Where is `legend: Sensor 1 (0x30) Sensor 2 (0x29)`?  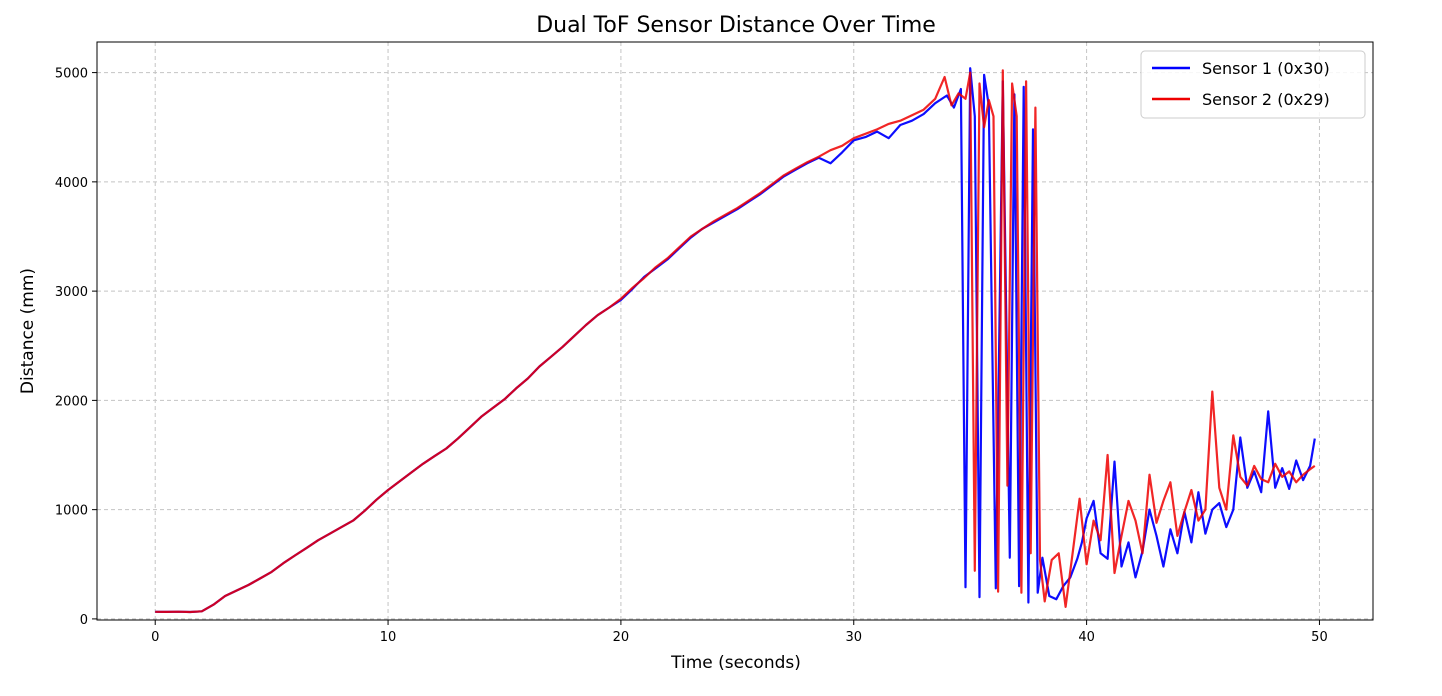
legend: Sensor 1 (0x30) Sensor 2 (0x29) is located at coordinates (1253, 84).